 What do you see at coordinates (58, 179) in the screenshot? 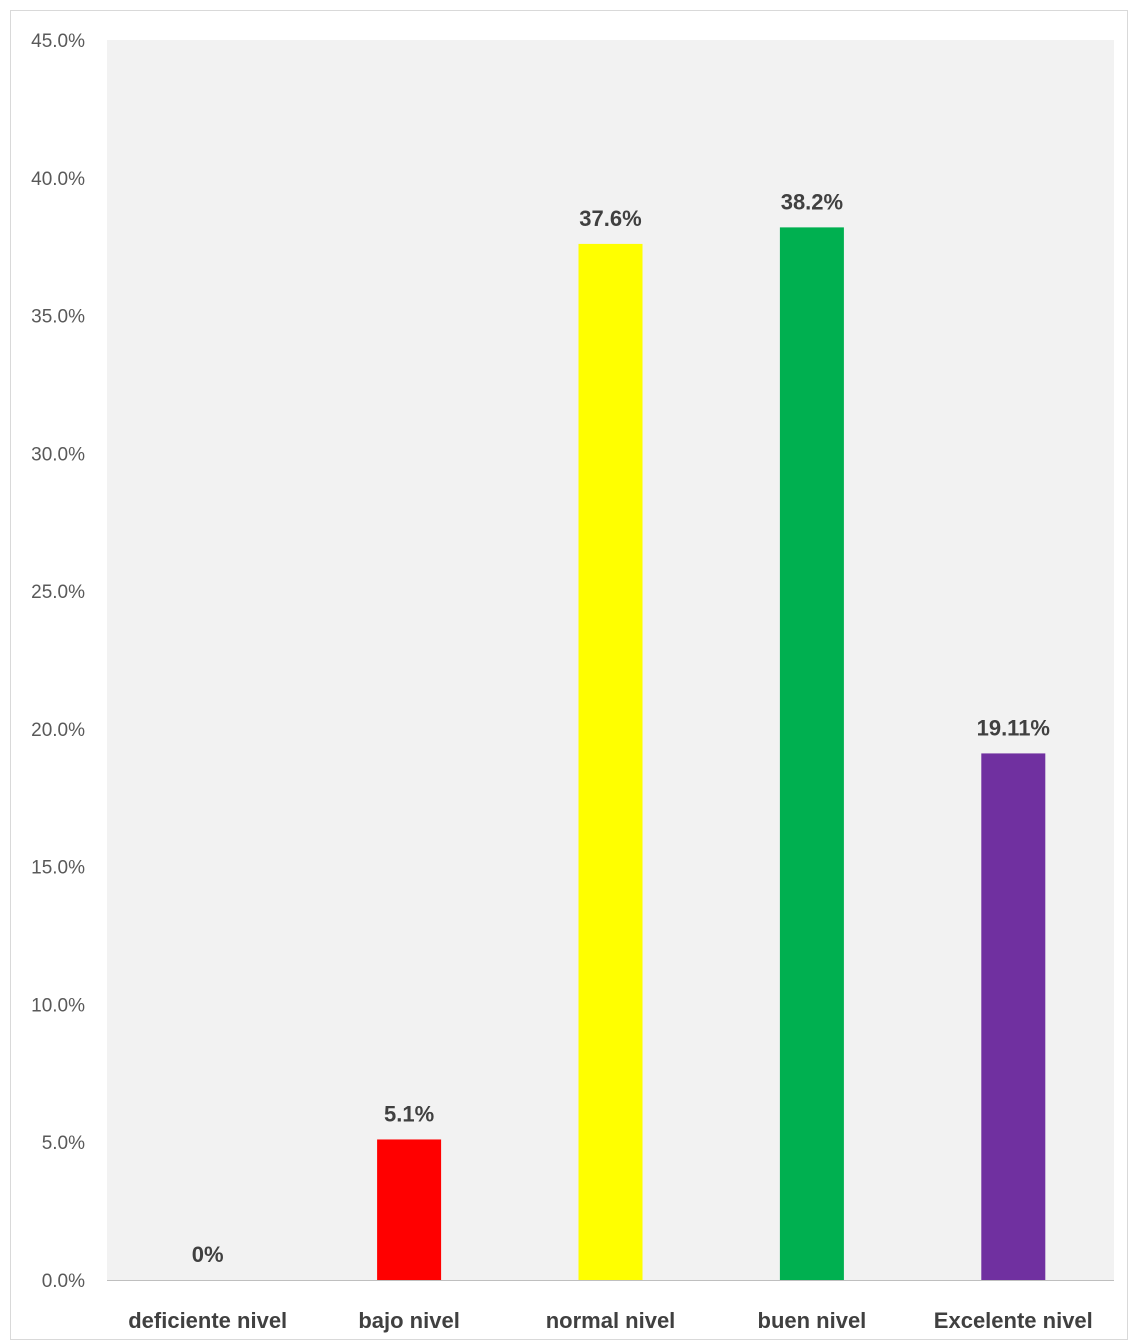
I see `y-tick-label: 40.0%` at bounding box center [58, 179].